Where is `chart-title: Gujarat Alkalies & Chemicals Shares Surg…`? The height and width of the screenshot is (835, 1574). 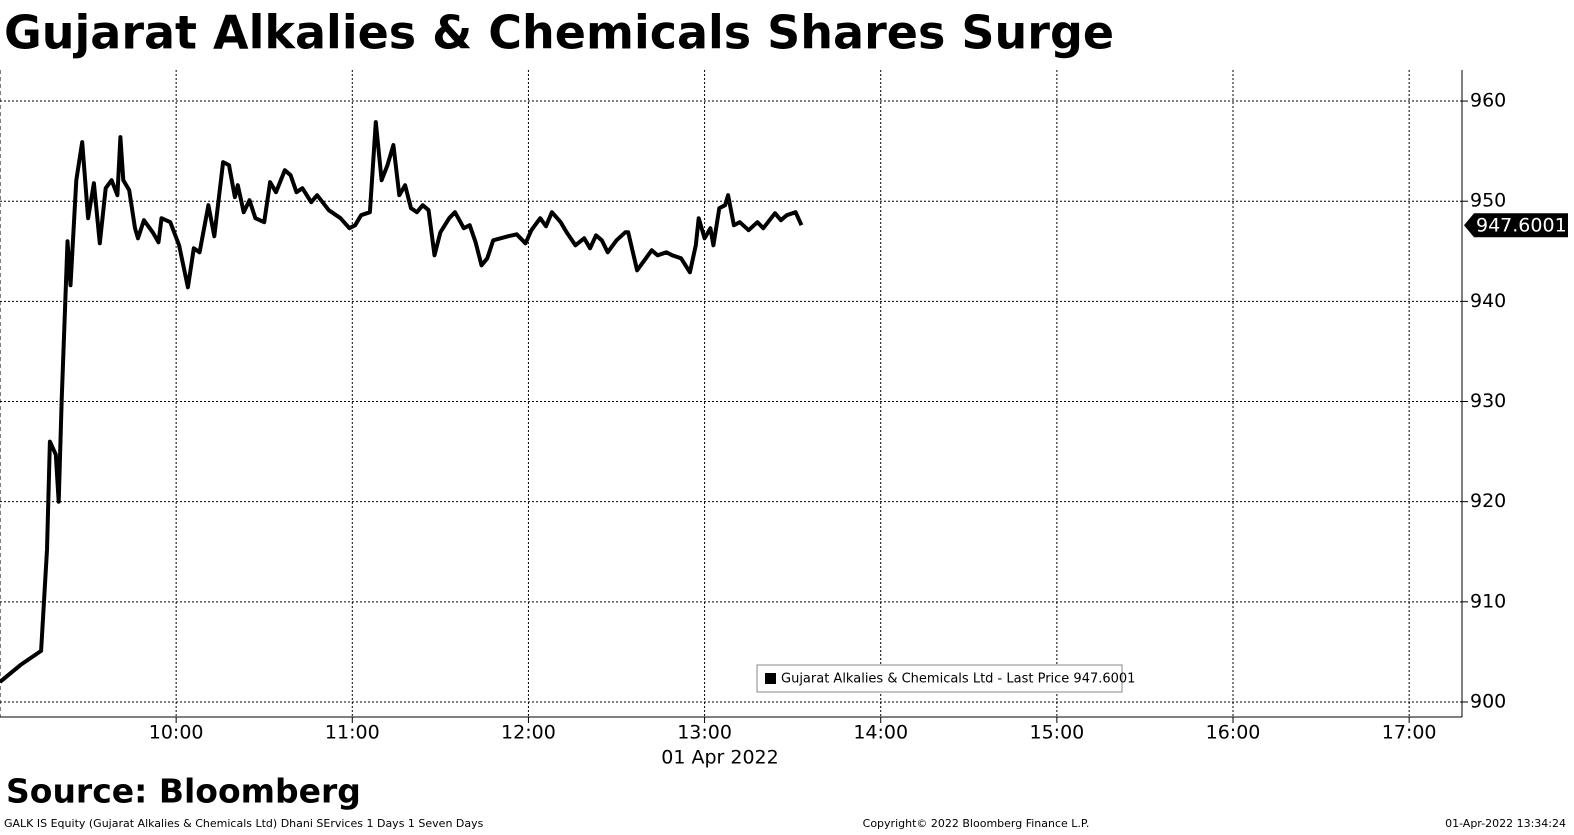 chart-title: Gujarat Alkalies & Chemicals Shares Surg… is located at coordinates (559, 33).